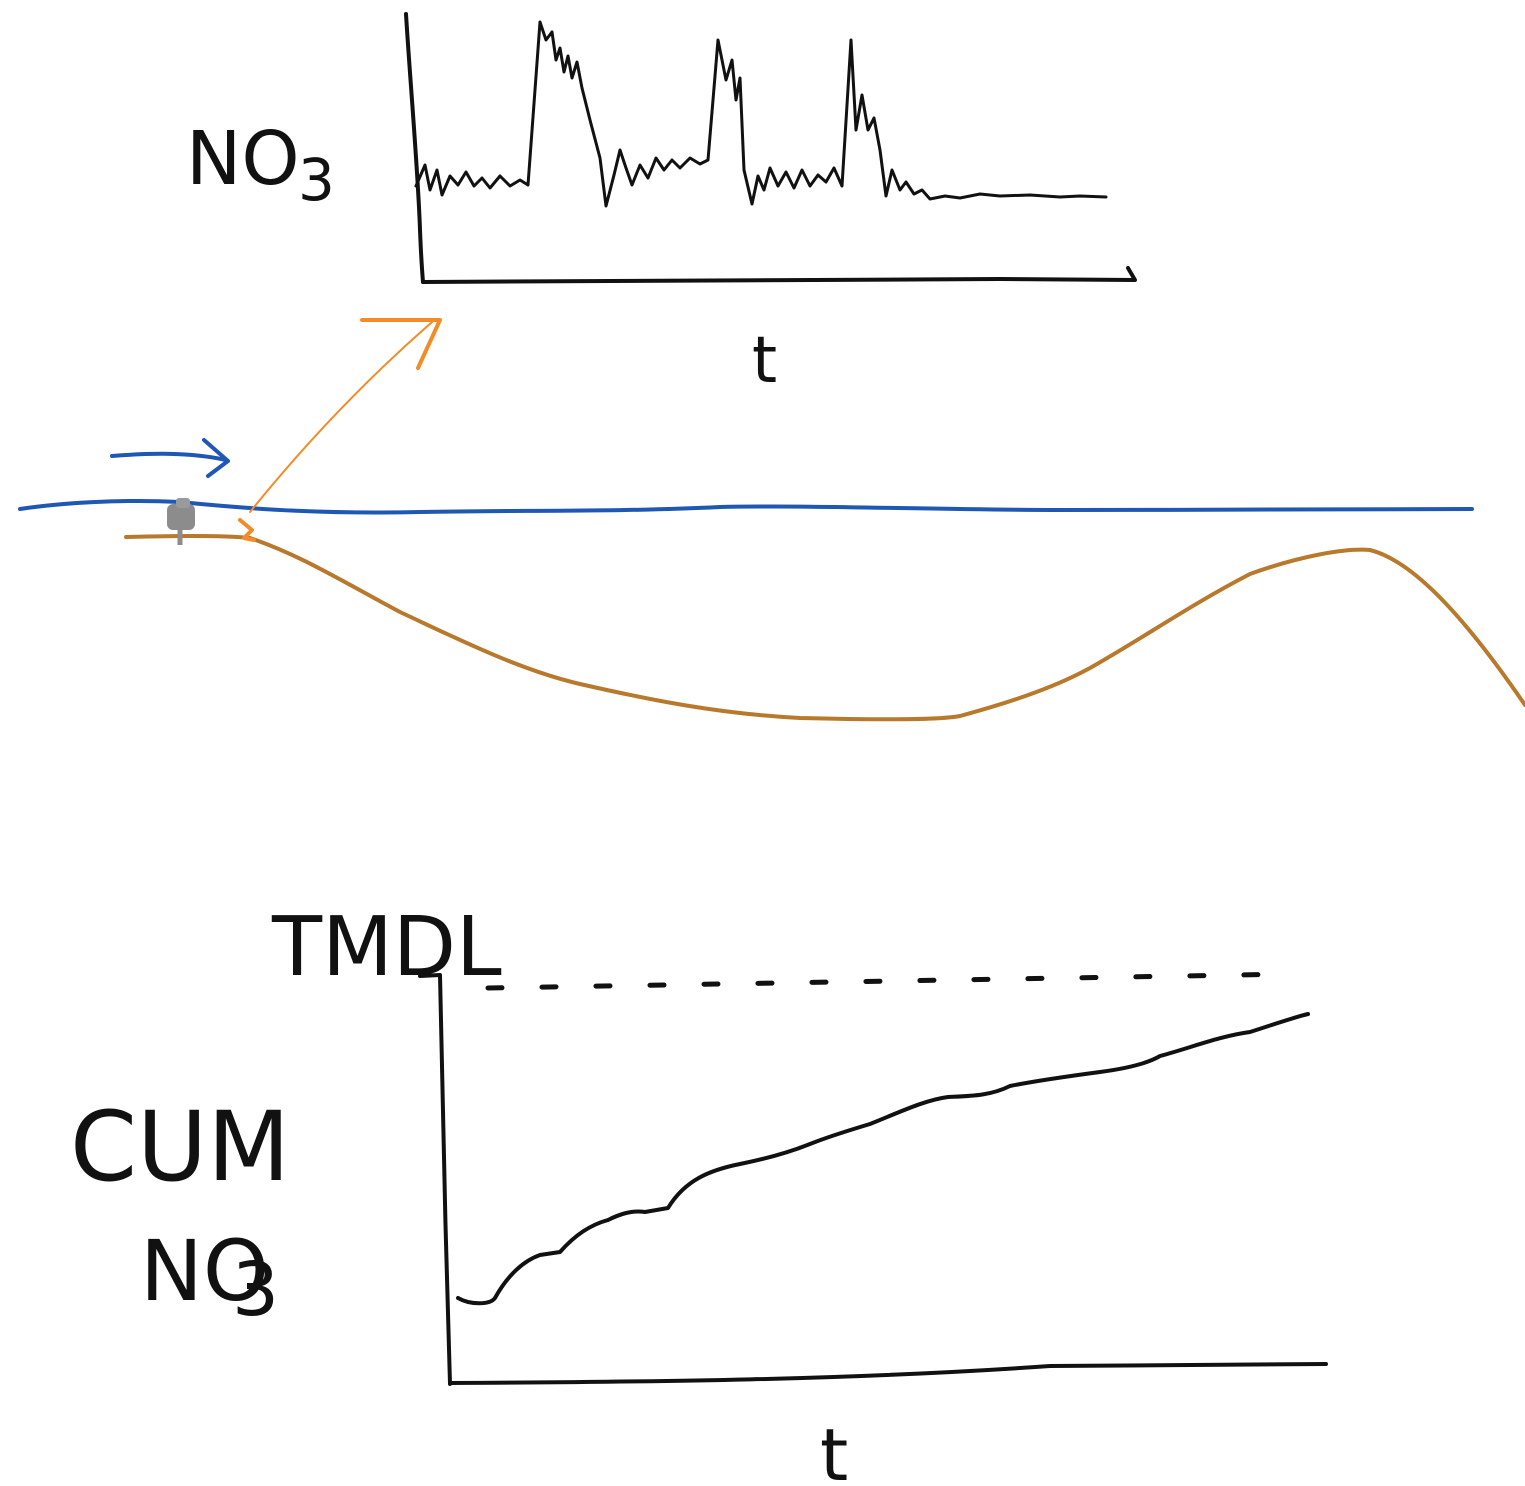  What do you see at coordinates (834, 1449) in the screenshot?
I see `bottom-chart-x-label: t` at bounding box center [834, 1449].